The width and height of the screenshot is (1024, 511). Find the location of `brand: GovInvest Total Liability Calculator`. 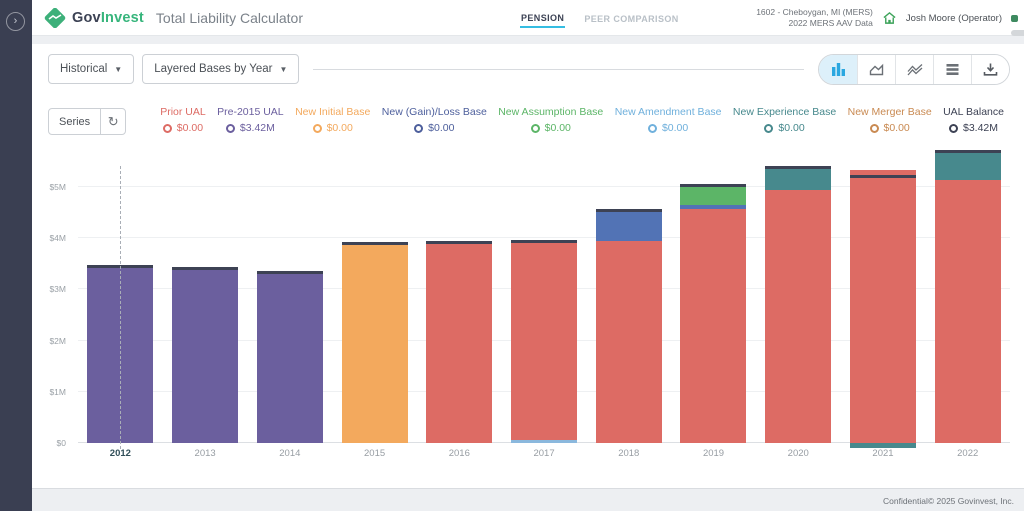

brand: GovInvest Total Liability Calculator is located at coordinates (173, 18).